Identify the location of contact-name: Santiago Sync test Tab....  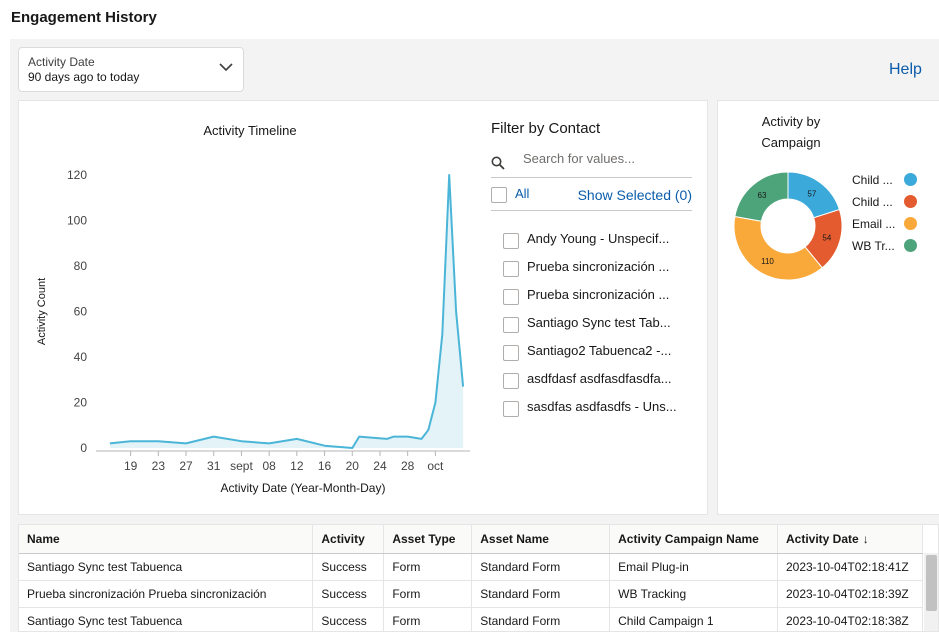
(599, 322).